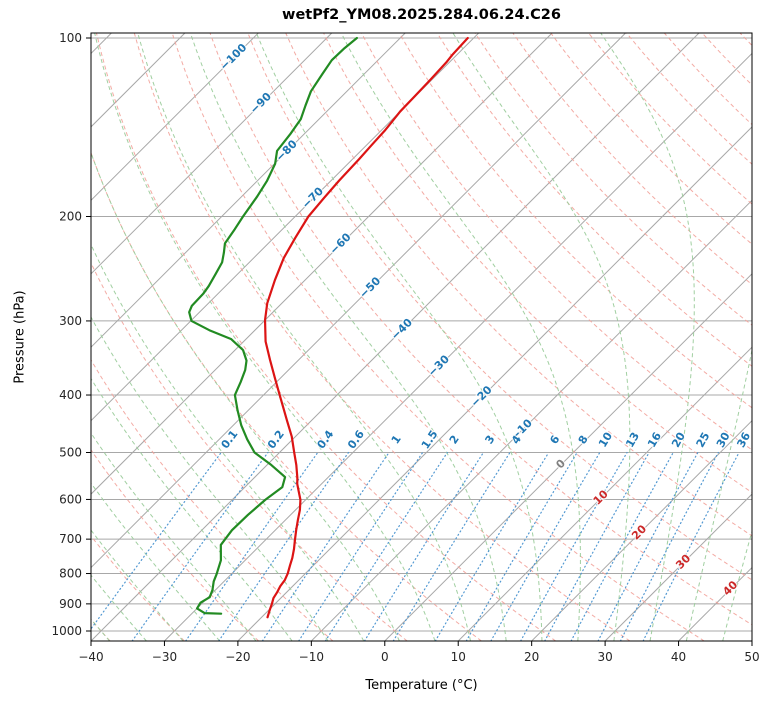 Image resolution: width=775 pixels, height=708 pixels. What do you see at coordinates (70, 38) in the screenshot?
I see `y-tick-label: 100` at bounding box center [70, 38].